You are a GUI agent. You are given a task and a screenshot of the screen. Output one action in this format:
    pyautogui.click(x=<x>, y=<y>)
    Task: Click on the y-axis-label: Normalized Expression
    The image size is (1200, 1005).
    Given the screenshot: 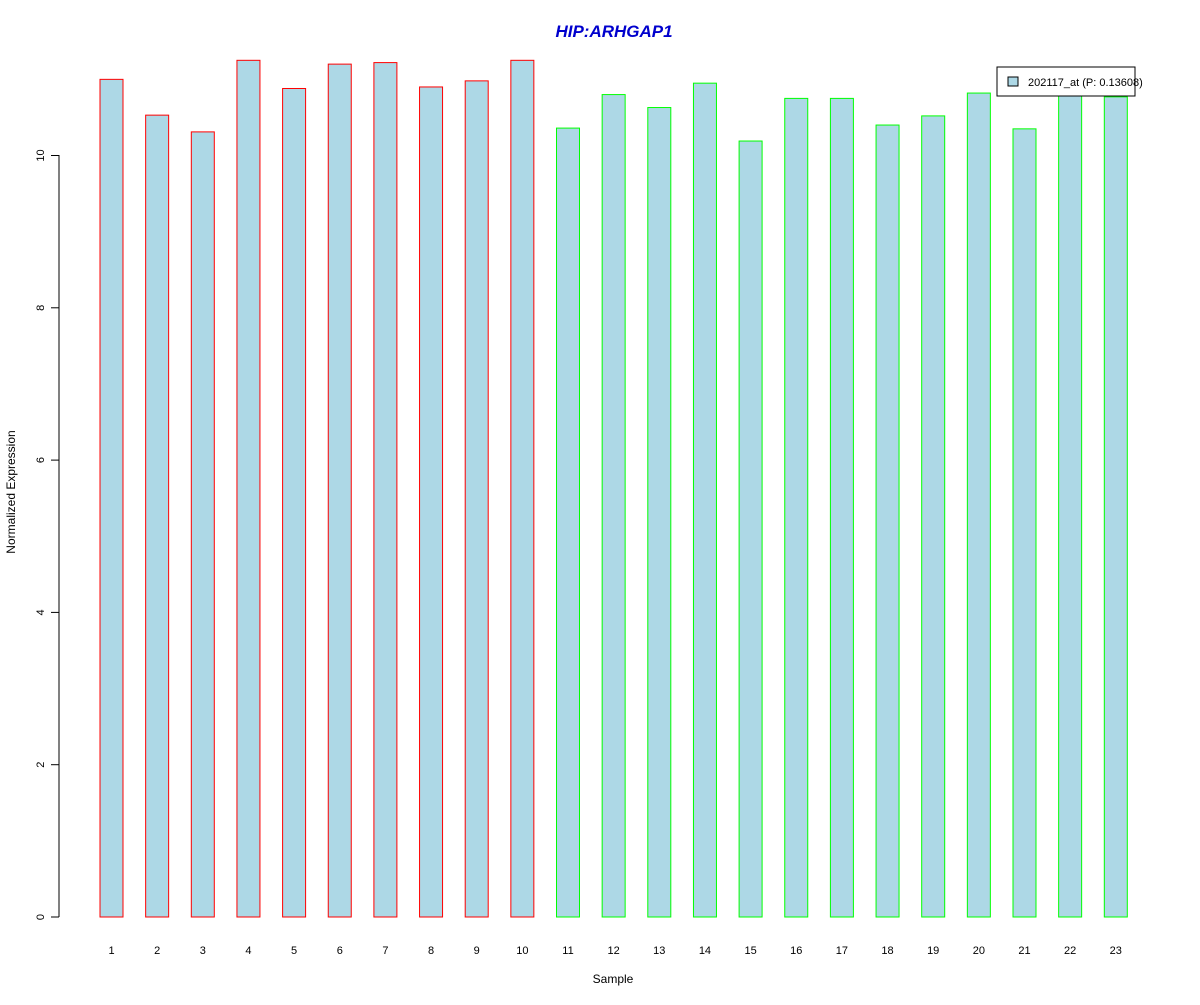 What is the action you would take?
    pyautogui.click(x=11, y=491)
    